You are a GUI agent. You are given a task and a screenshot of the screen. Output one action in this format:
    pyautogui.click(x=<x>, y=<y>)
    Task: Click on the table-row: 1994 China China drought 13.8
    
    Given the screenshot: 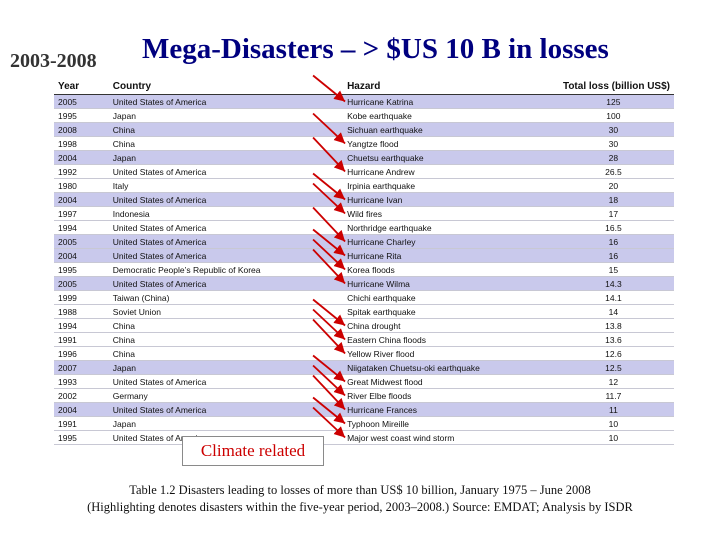 What is the action you would take?
    pyautogui.click(x=364, y=325)
    